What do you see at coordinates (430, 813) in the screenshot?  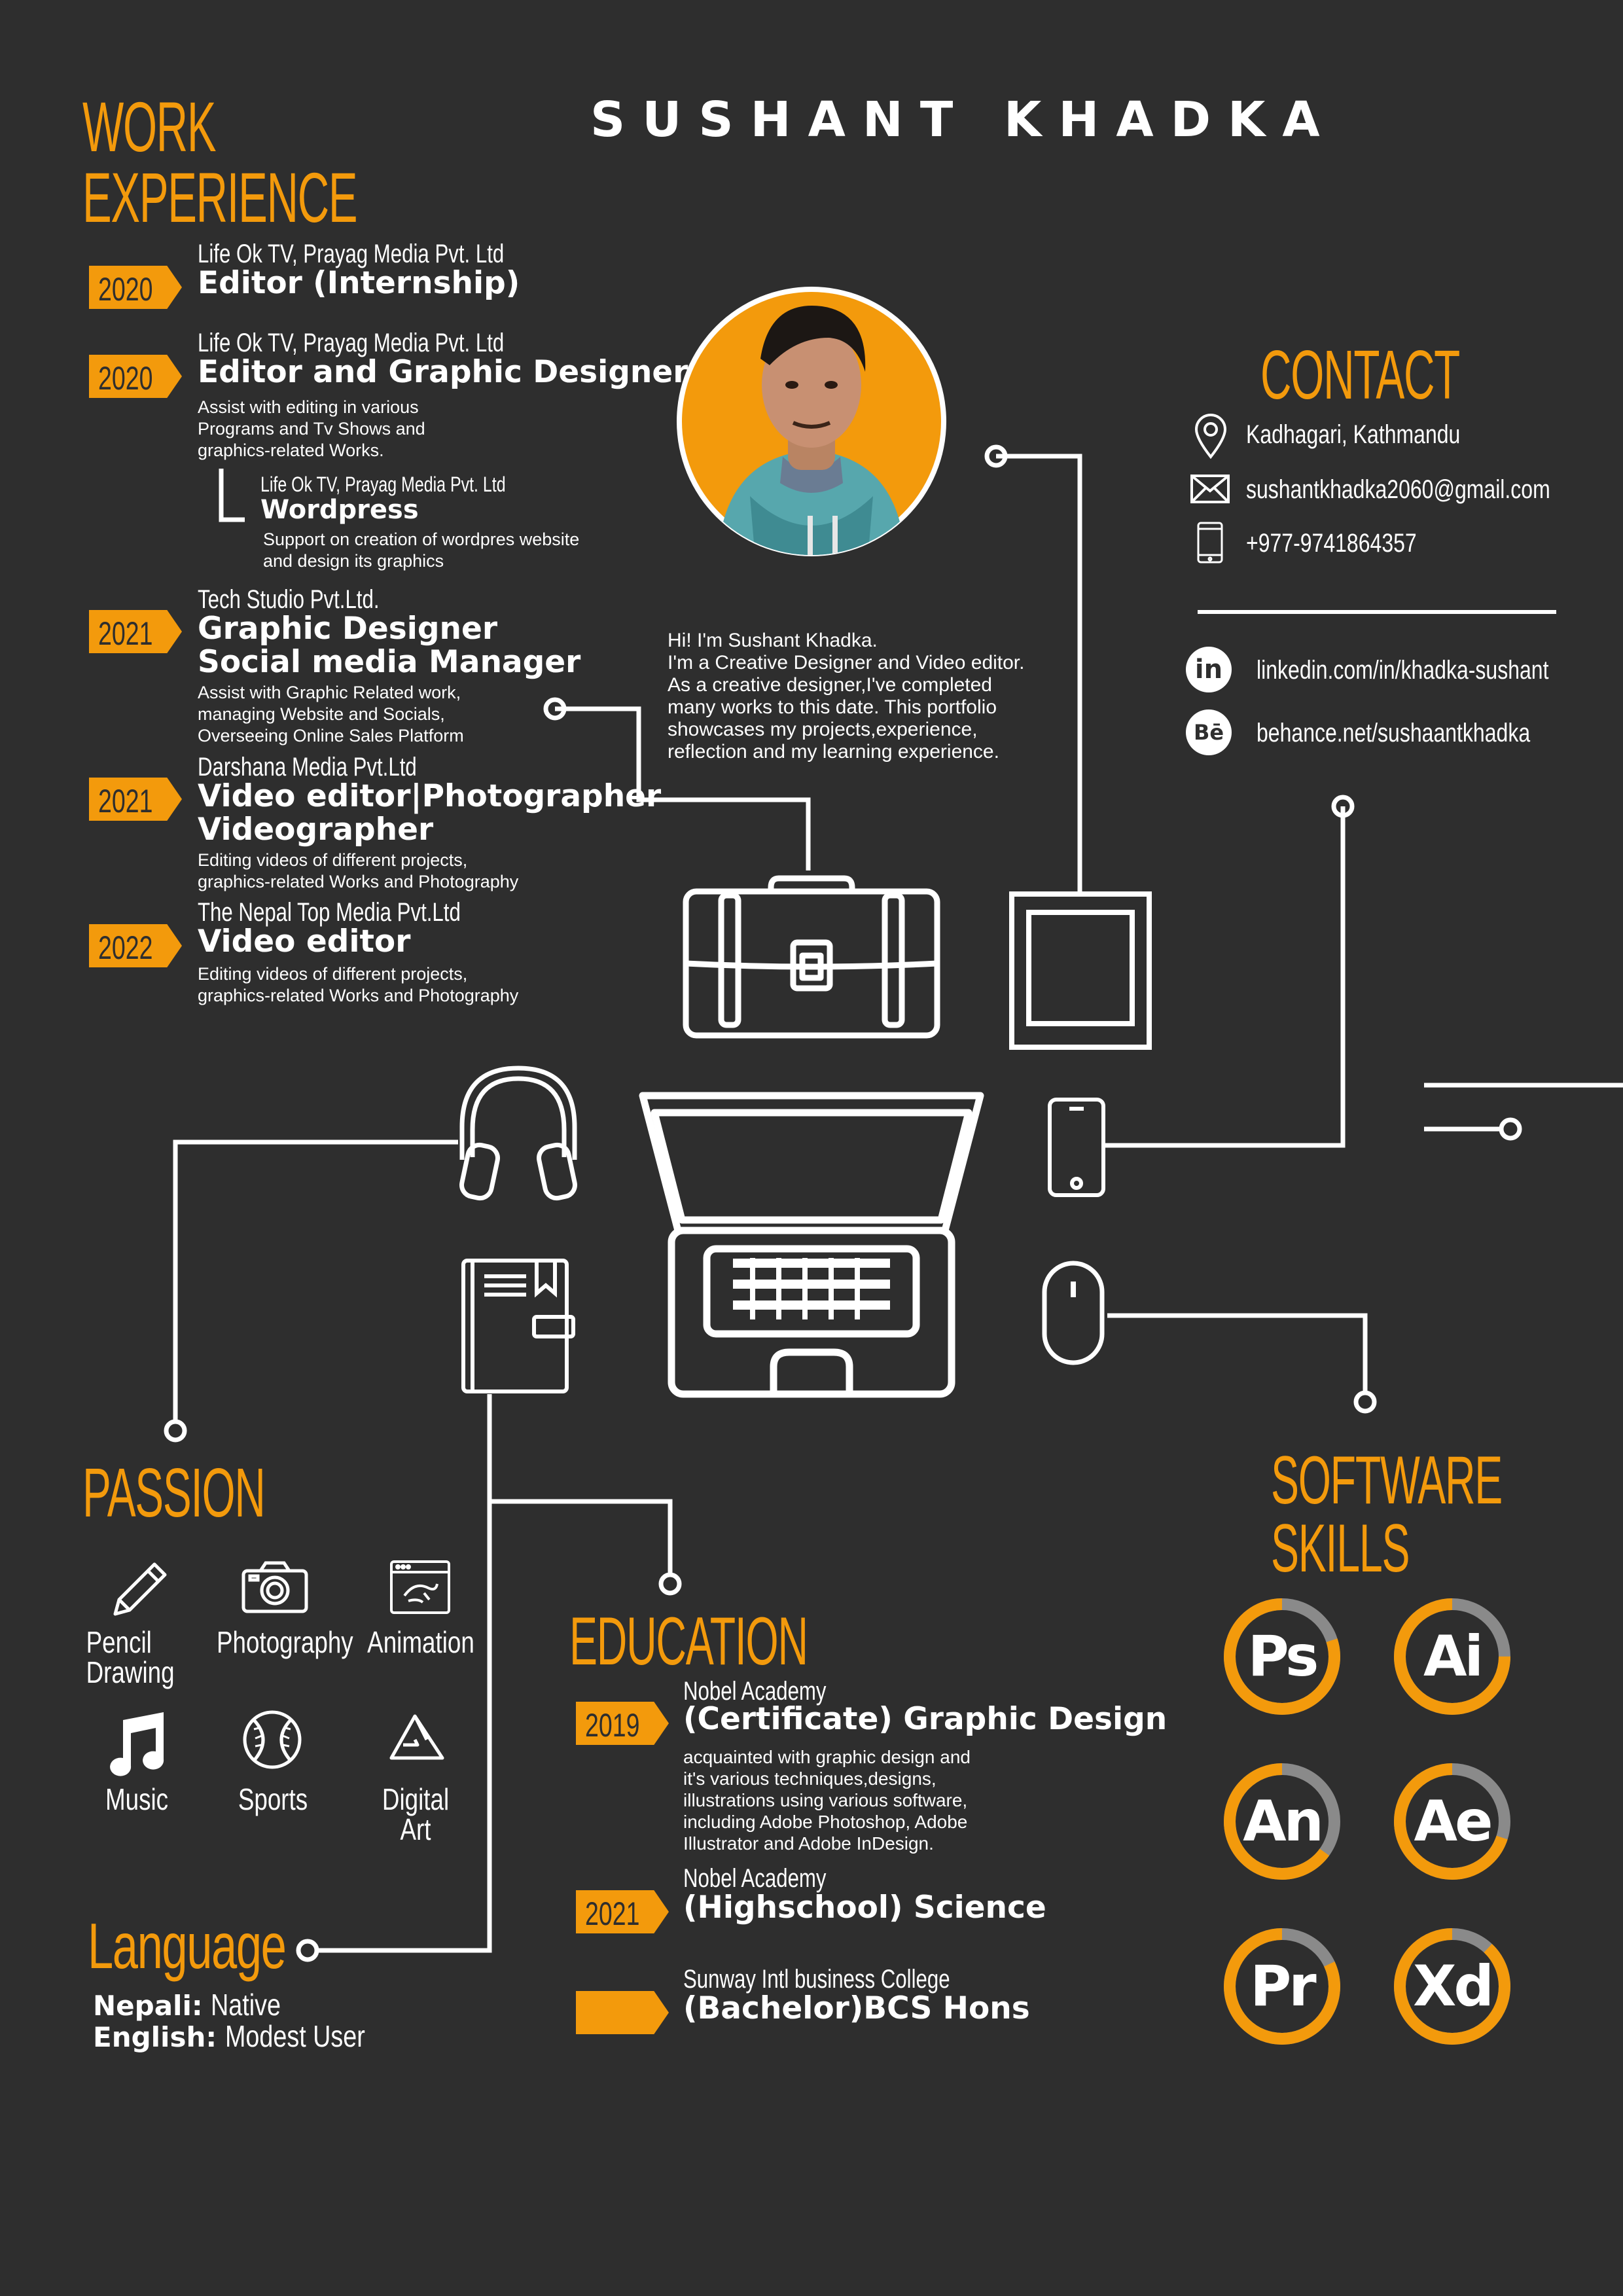 I see `work-role: Video editor|Photographer Videographer` at bounding box center [430, 813].